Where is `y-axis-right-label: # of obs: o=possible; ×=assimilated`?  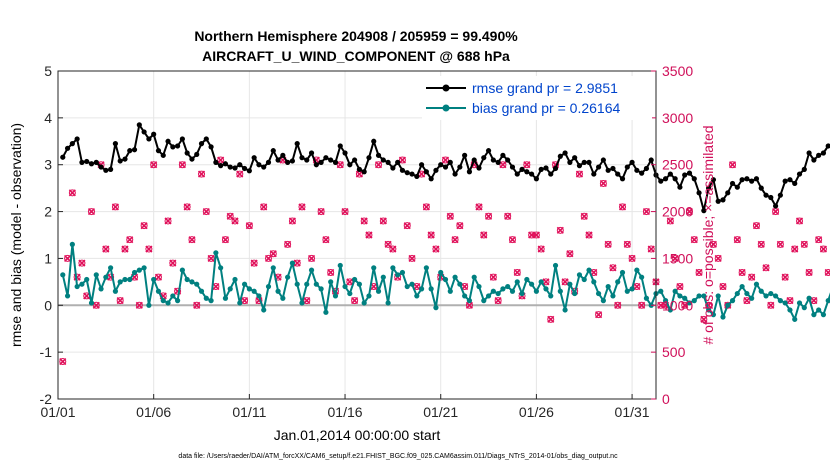
y-axis-right-label: # of obs: o=possible; ×=assimilated is located at coordinates (708, 234).